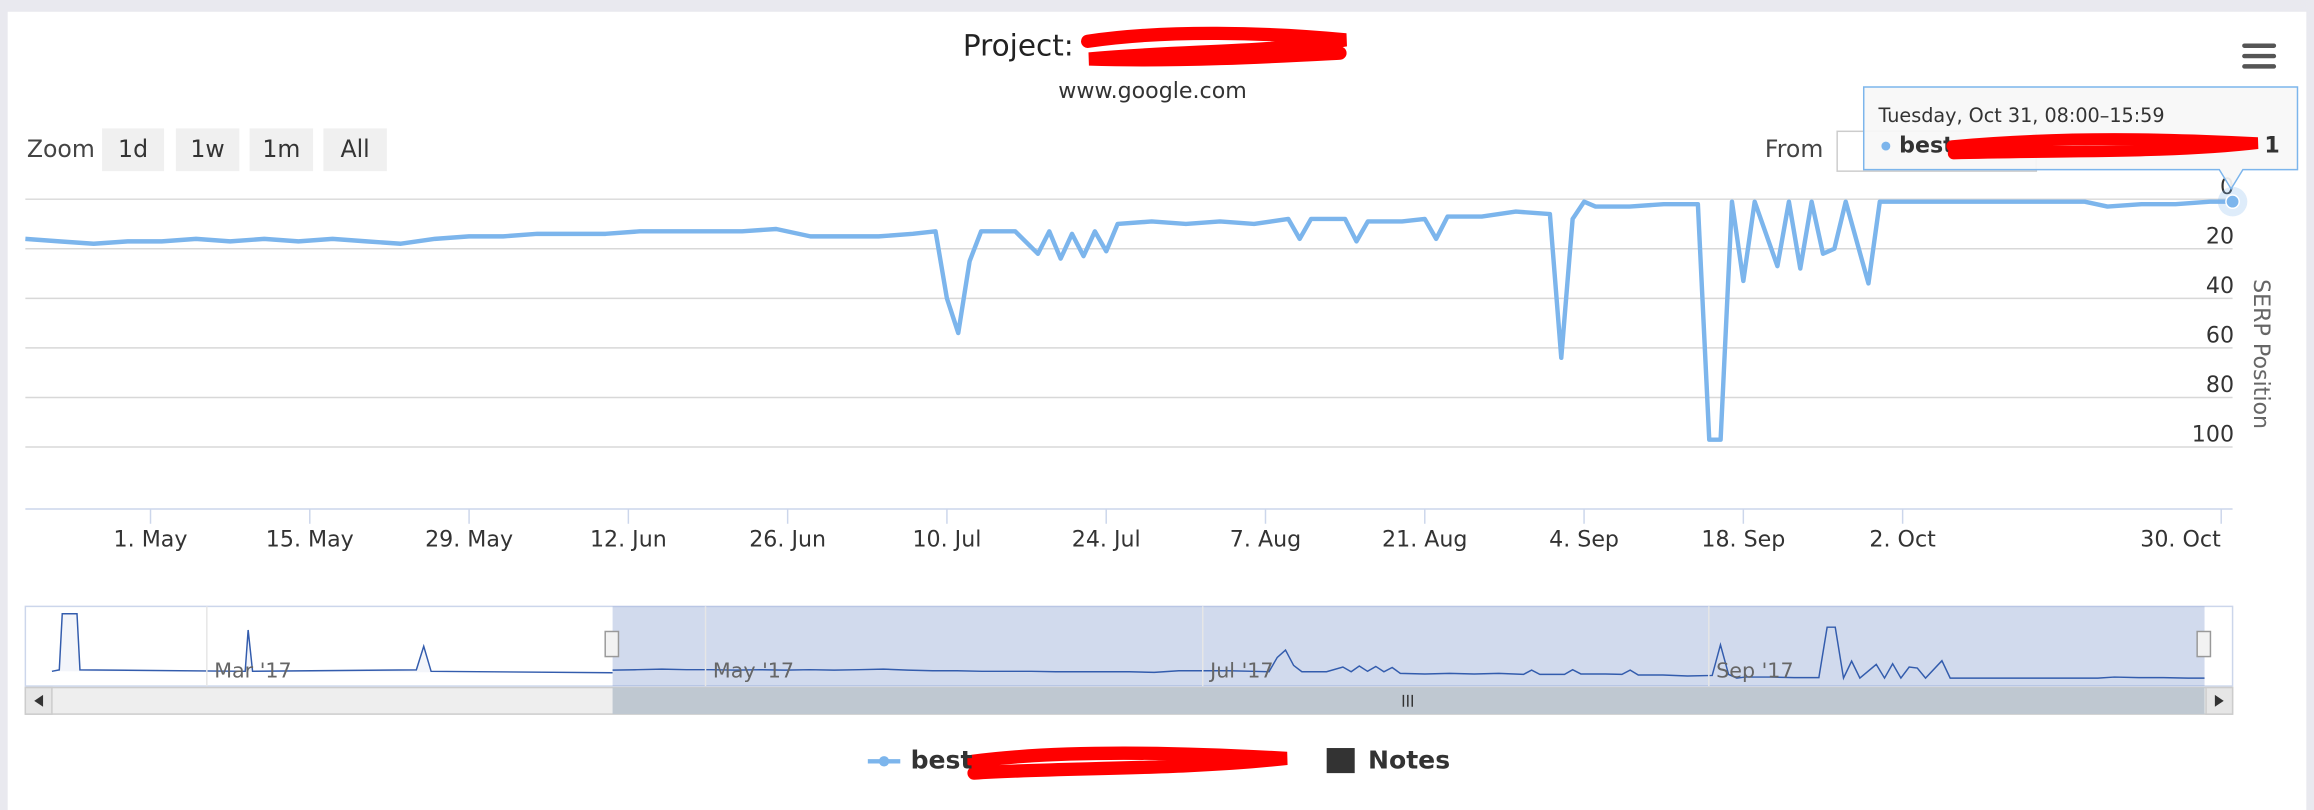  Describe the element at coordinates (1265, 540) in the screenshot. I see `x-tick-label: 7. Aug` at that location.